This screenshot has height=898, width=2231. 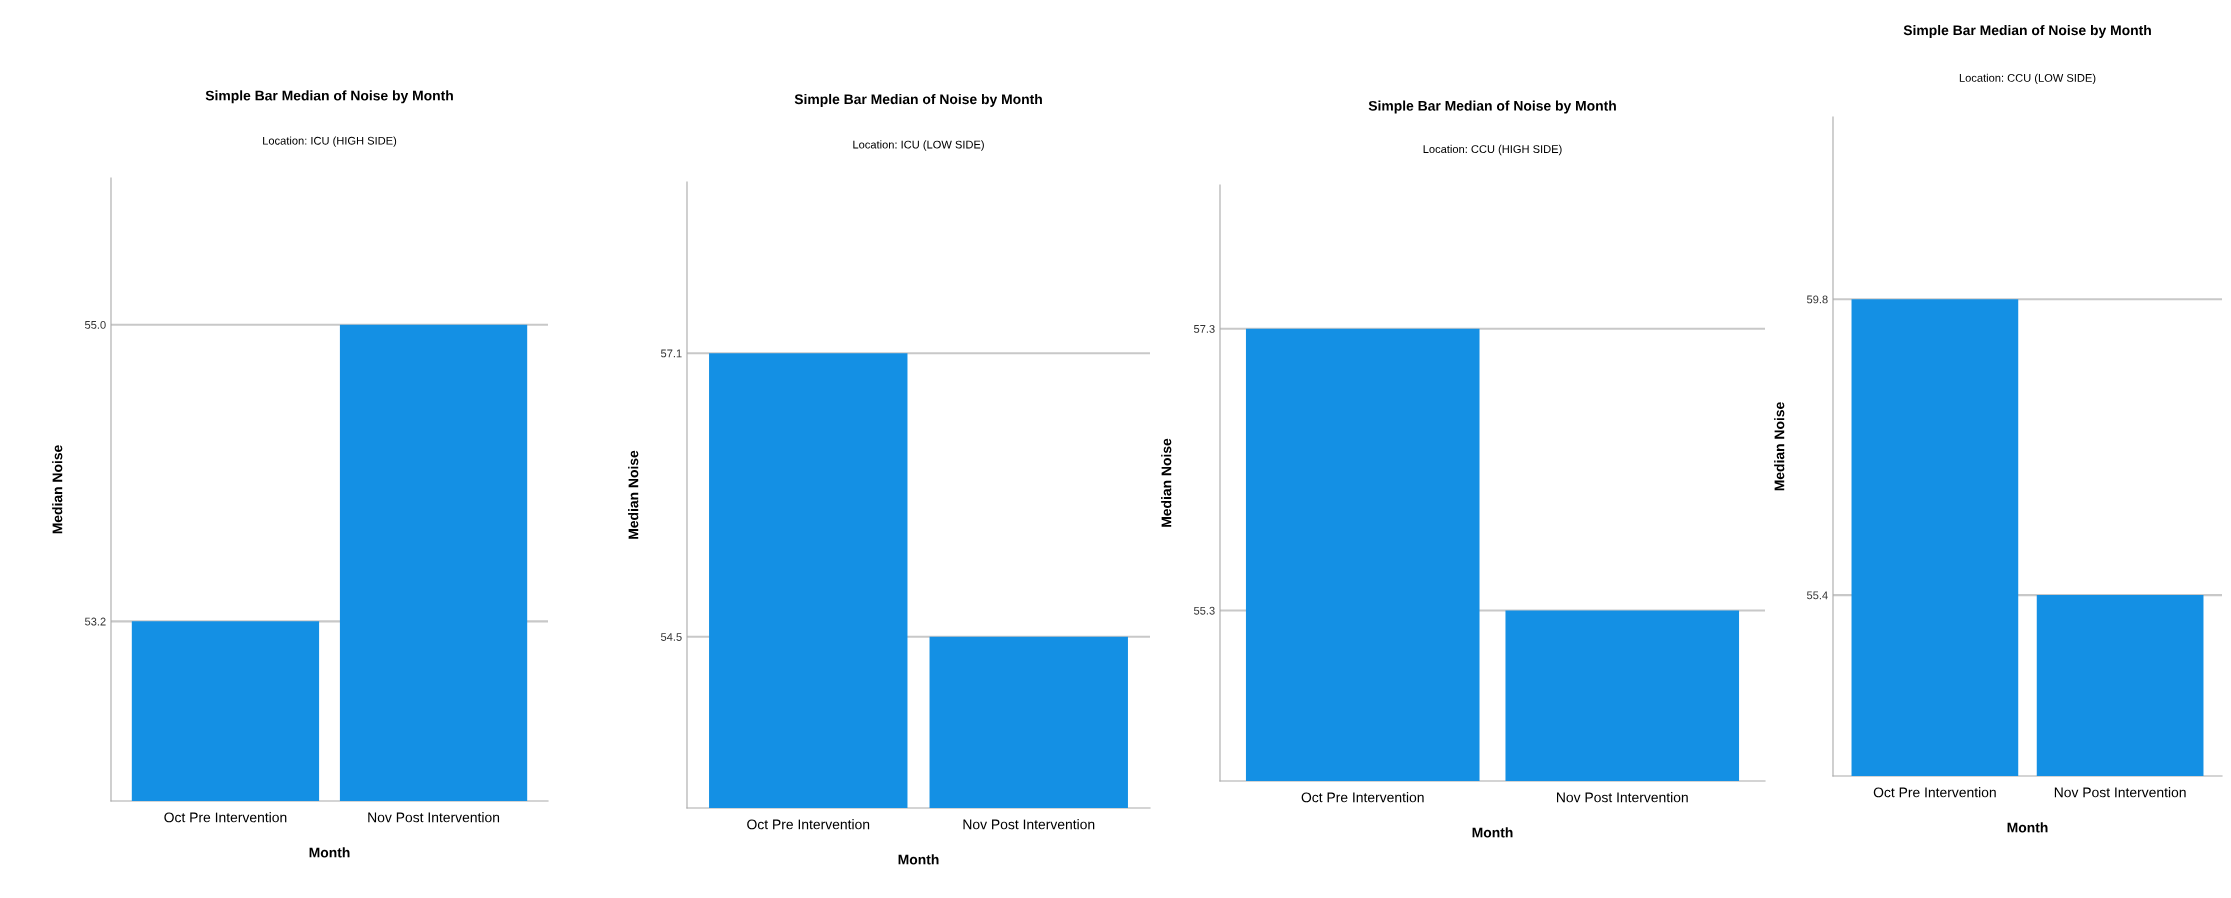 What do you see at coordinates (95, 621) in the screenshot?
I see `y-tick-label: 53.2` at bounding box center [95, 621].